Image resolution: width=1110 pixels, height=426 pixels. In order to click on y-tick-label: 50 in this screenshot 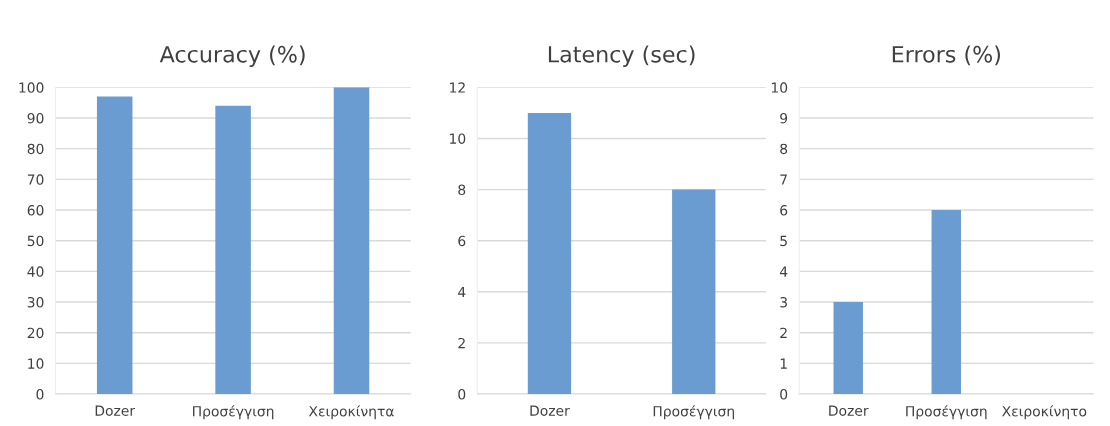, I will do `click(35, 241)`.